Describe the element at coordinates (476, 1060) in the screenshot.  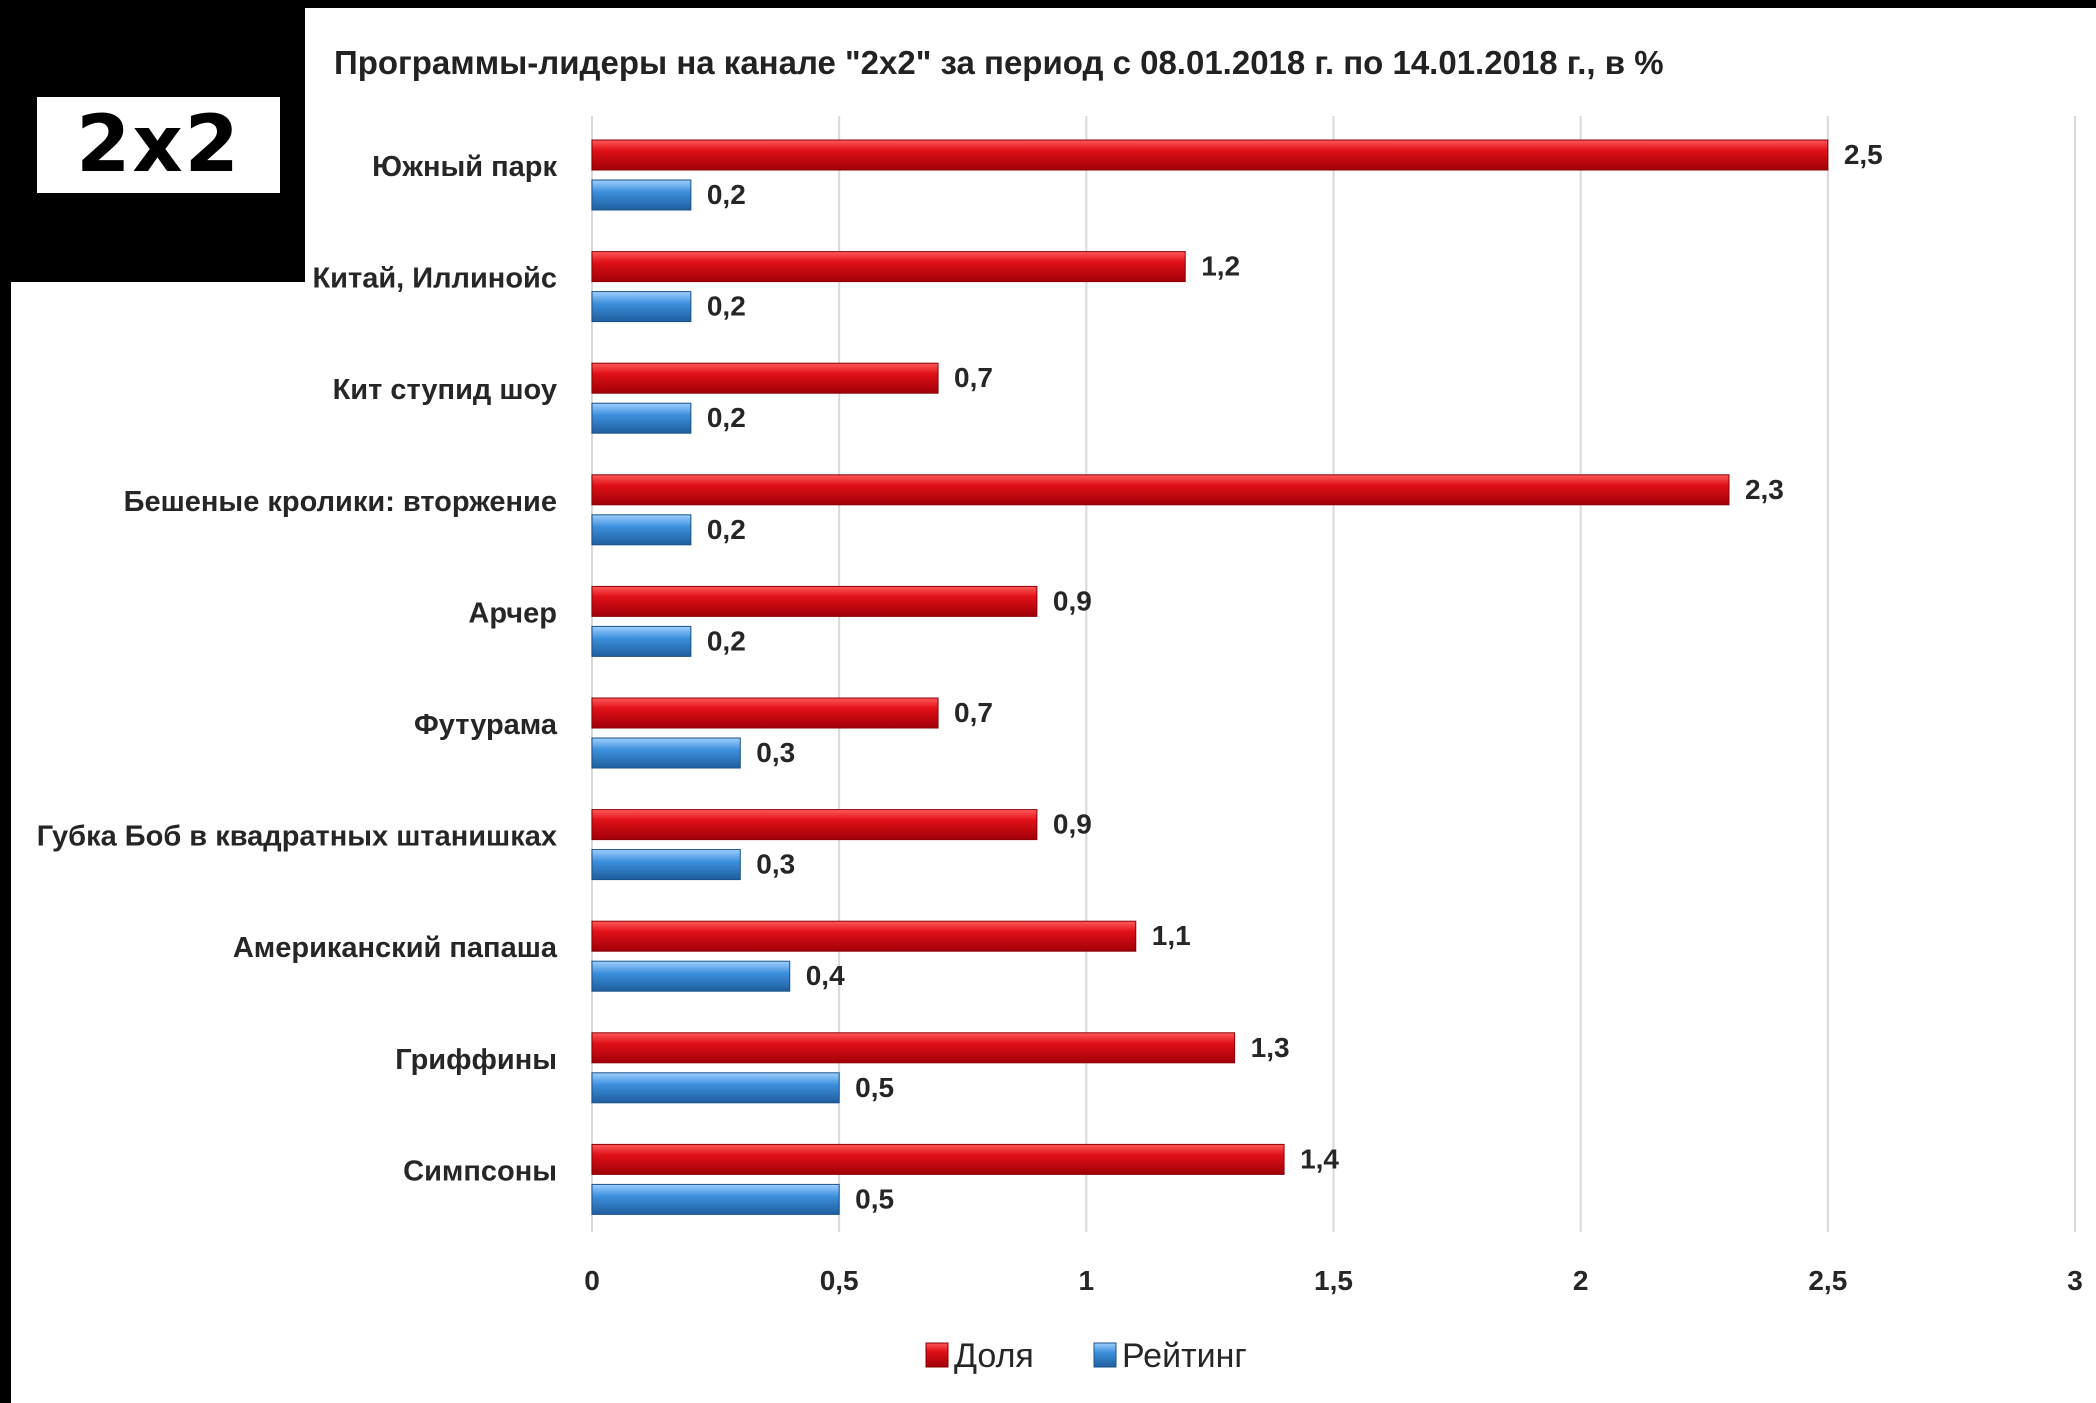
I see `category-label: Гриффины` at that location.